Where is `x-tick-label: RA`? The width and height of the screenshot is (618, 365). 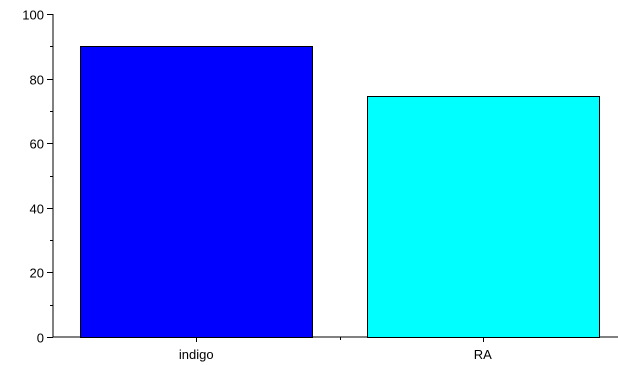 x-tick-label: RA is located at coordinates (483, 354).